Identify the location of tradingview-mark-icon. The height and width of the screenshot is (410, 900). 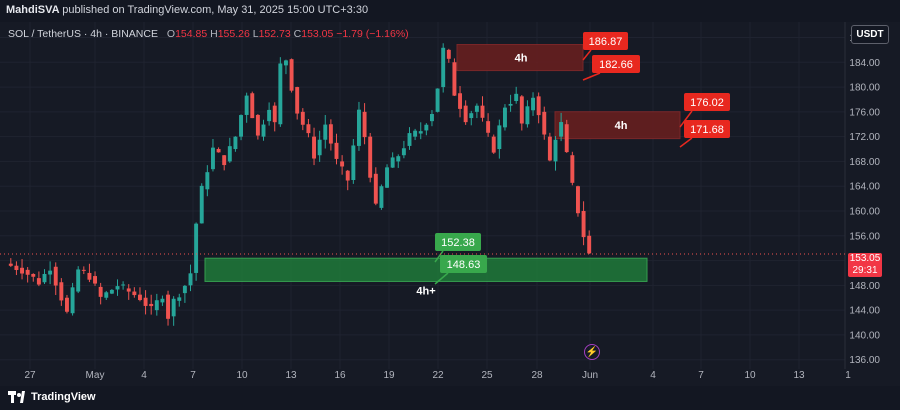
(17, 397).